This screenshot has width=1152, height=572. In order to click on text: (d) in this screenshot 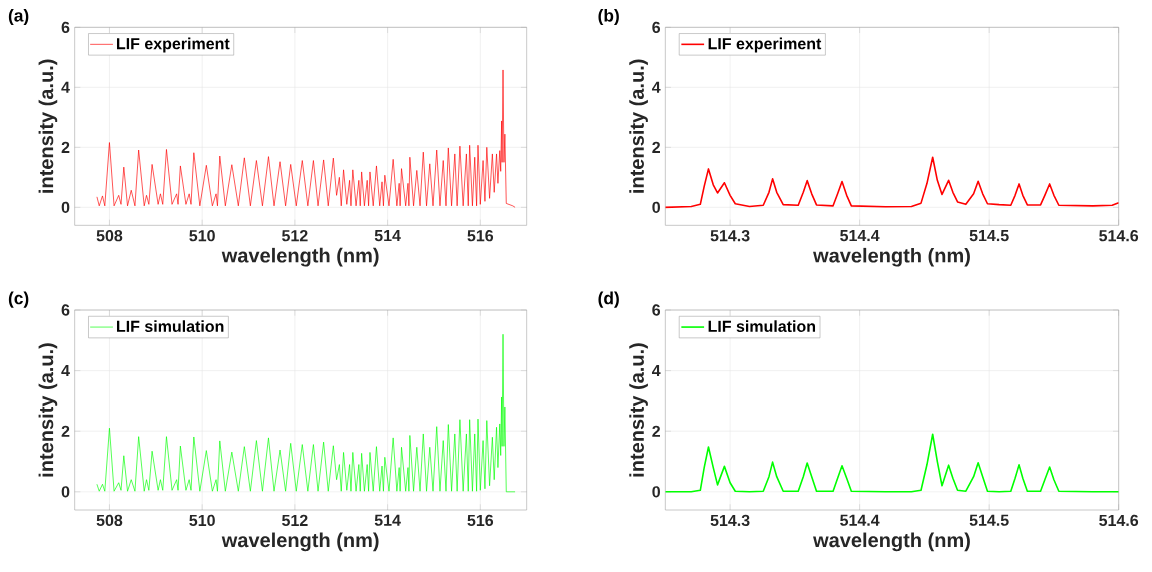, I will do `click(608, 299)`.